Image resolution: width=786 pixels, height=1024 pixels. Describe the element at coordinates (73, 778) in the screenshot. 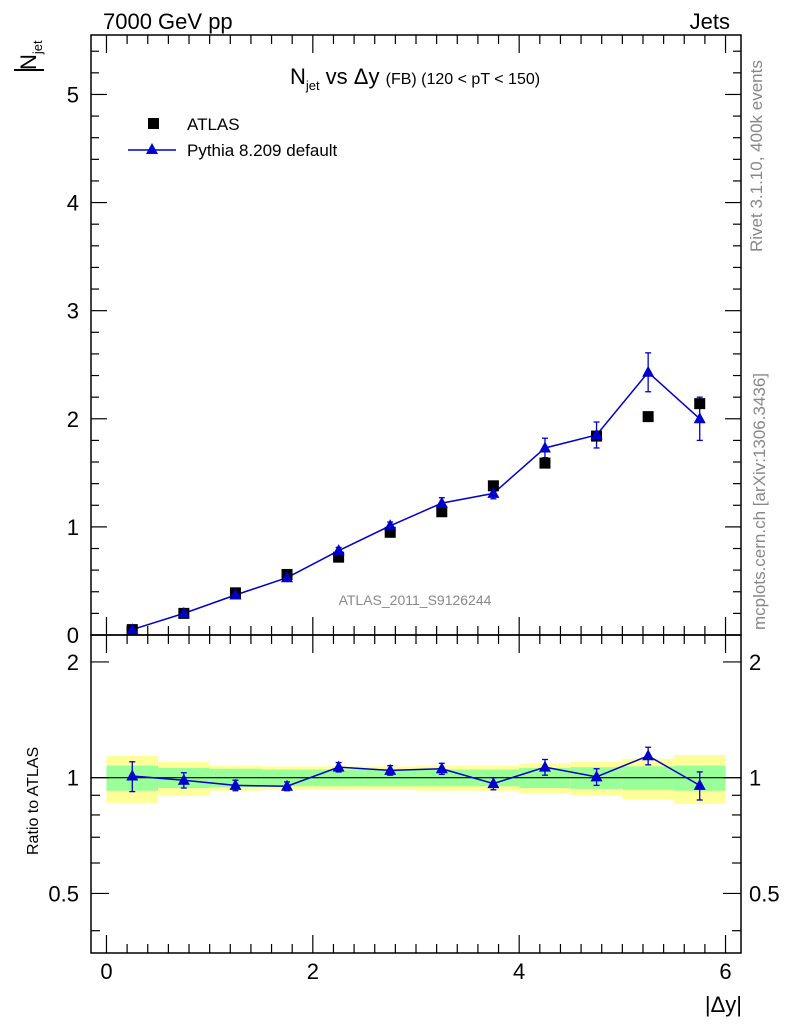

I see `ratio-y-tick-label-left: 1` at that location.